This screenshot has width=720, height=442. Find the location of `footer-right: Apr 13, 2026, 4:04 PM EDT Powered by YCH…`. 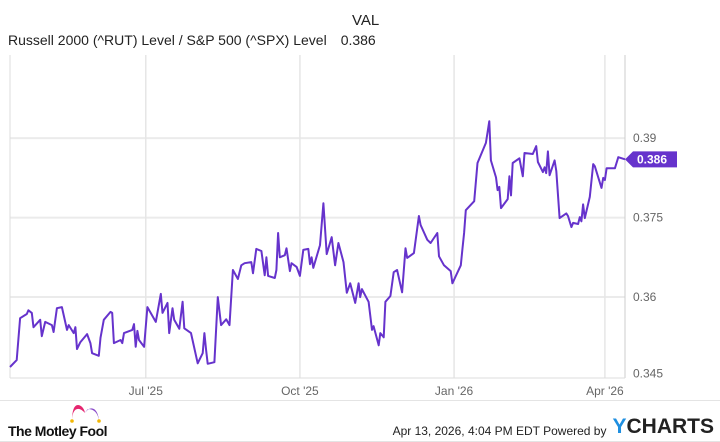

footer-right: Apr 13, 2026, 4:04 PM EDT Powered by YCH… is located at coordinates (553, 427).